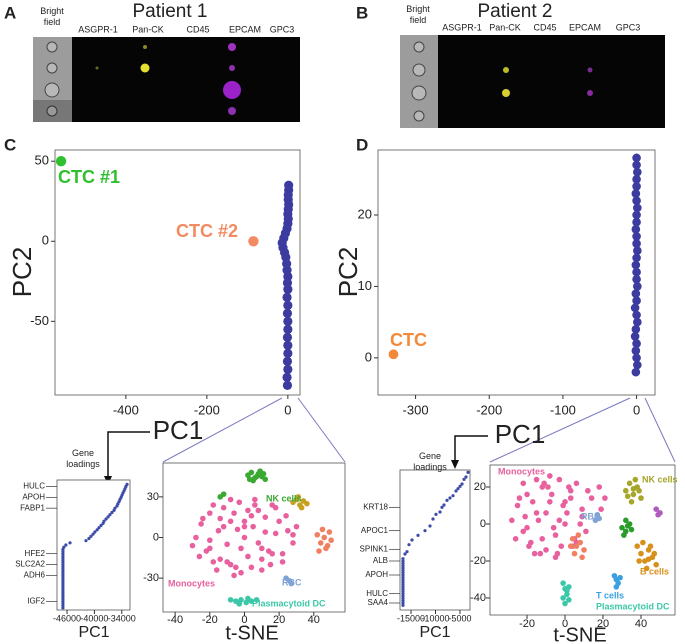 The height and width of the screenshot is (644, 685). I want to click on series-label: RBC, so click(292, 582).